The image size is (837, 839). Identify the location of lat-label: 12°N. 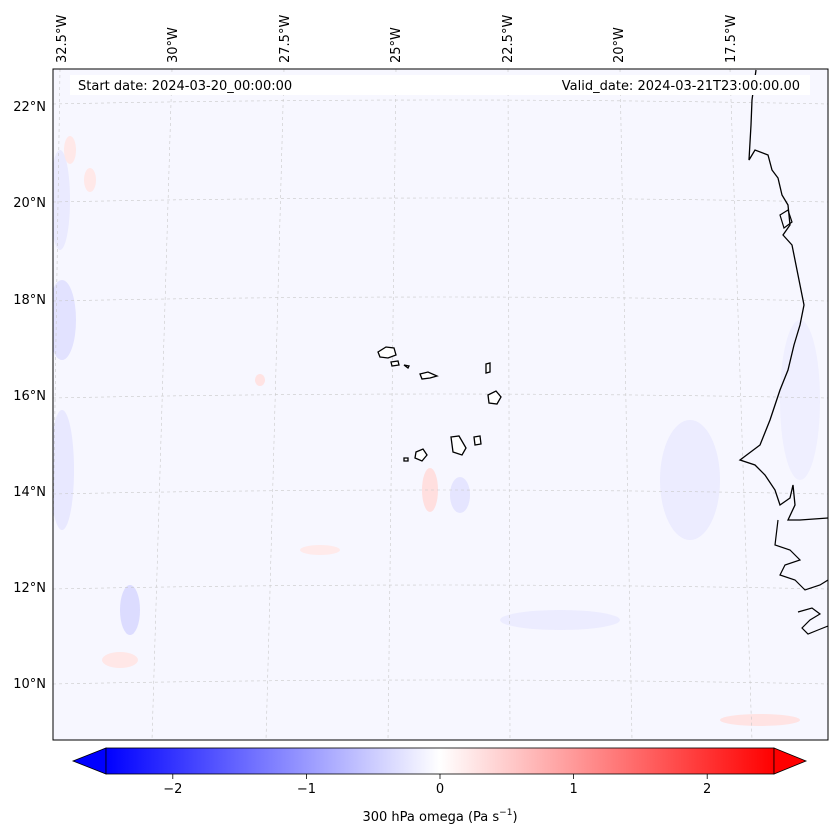
(29, 588).